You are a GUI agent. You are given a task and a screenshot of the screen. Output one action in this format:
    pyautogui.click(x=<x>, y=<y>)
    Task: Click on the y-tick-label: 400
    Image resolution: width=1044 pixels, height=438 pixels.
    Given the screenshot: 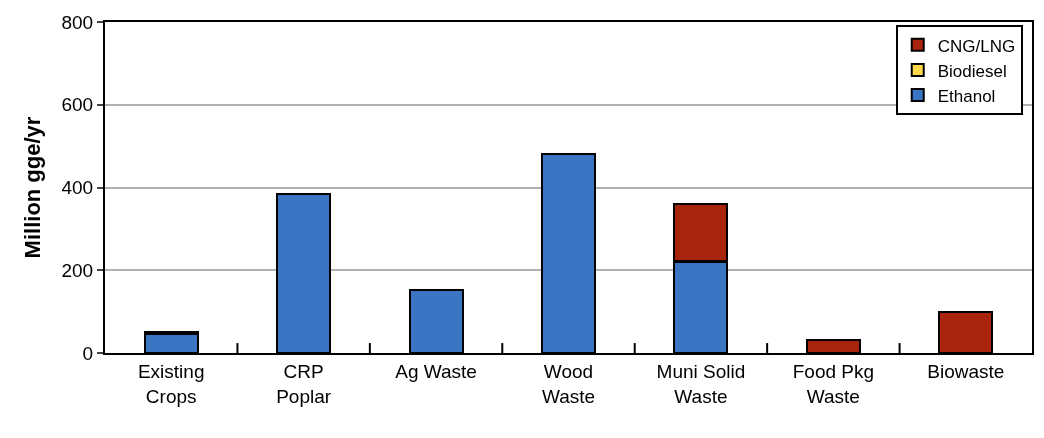 What is the action you would take?
    pyautogui.click(x=77, y=188)
    